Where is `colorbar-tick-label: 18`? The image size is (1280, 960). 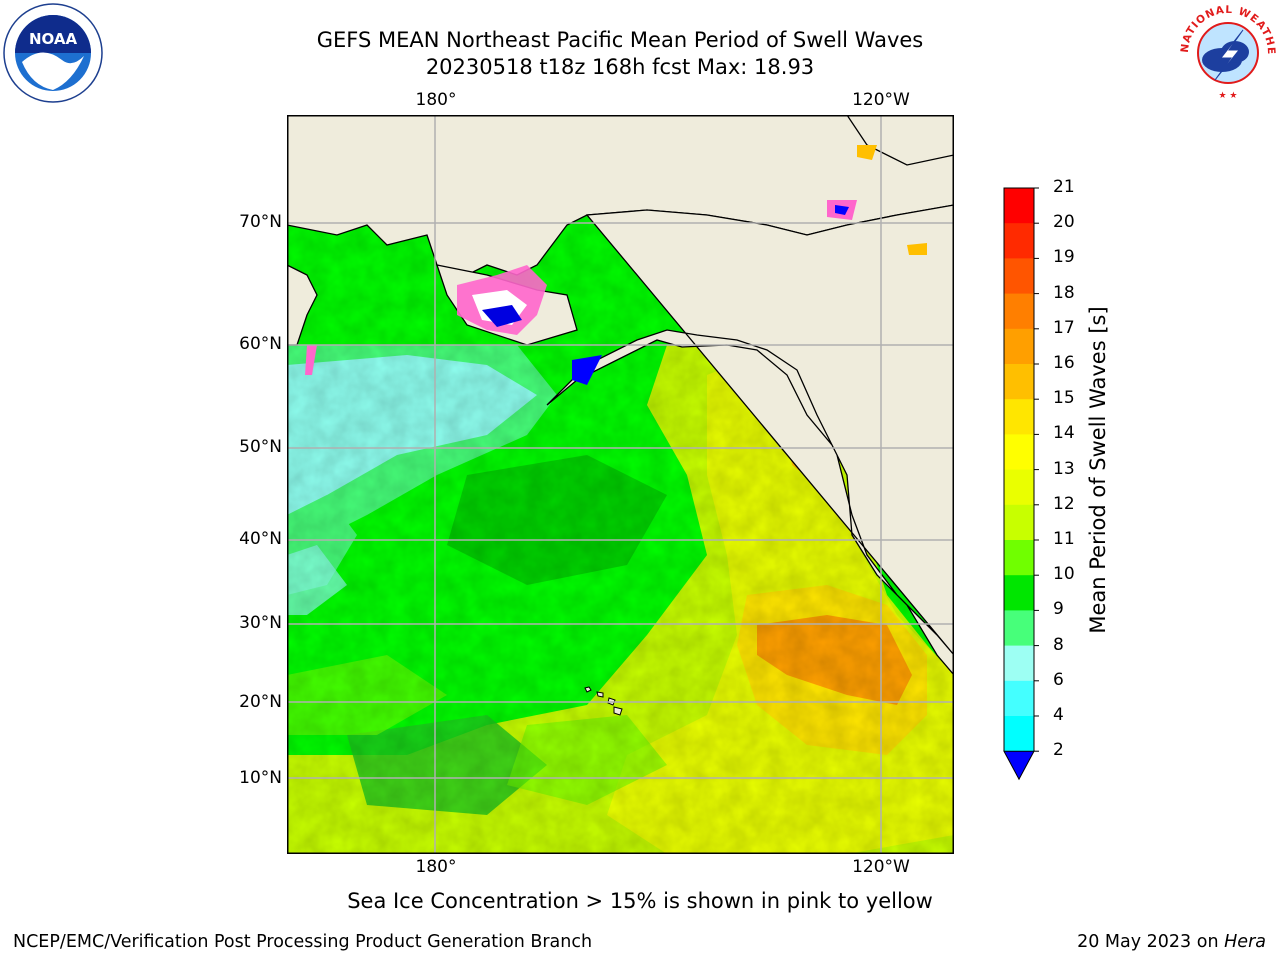
colorbar-tick-label: 18 is located at coordinates (1064, 292).